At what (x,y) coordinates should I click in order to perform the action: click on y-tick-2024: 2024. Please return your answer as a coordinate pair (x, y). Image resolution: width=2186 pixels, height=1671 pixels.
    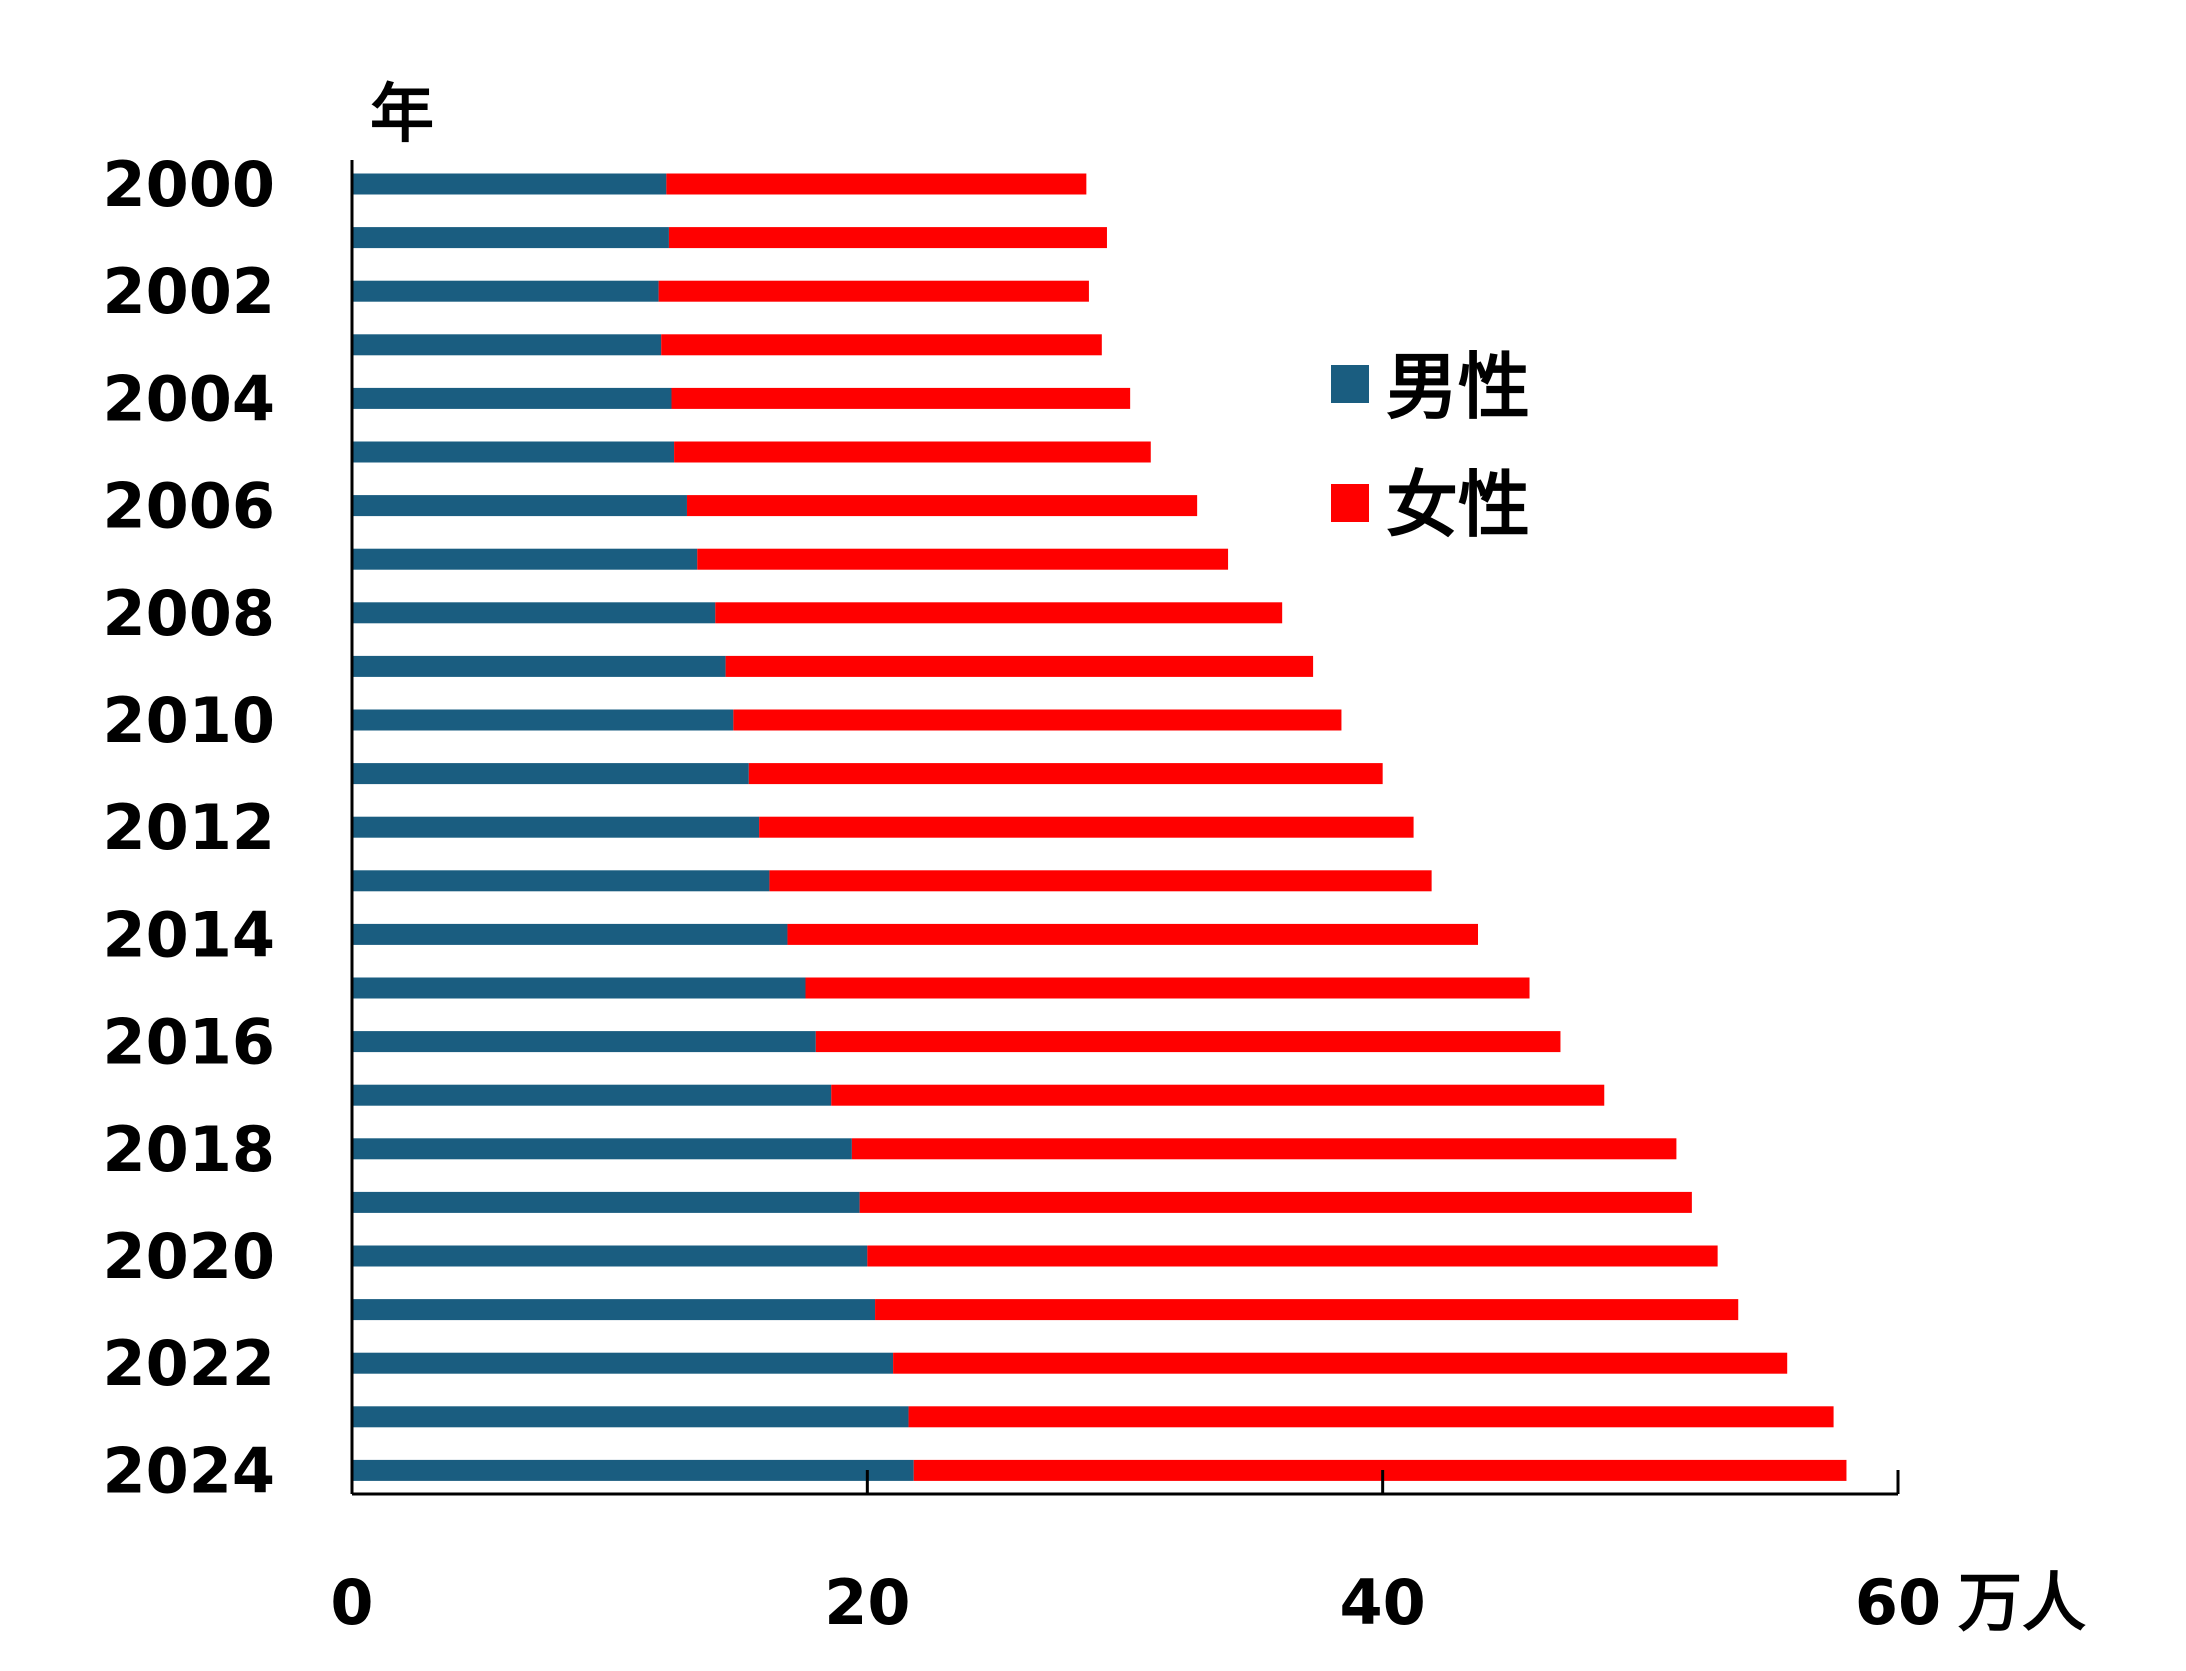
    Looking at the image, I should click on (188, 1470).